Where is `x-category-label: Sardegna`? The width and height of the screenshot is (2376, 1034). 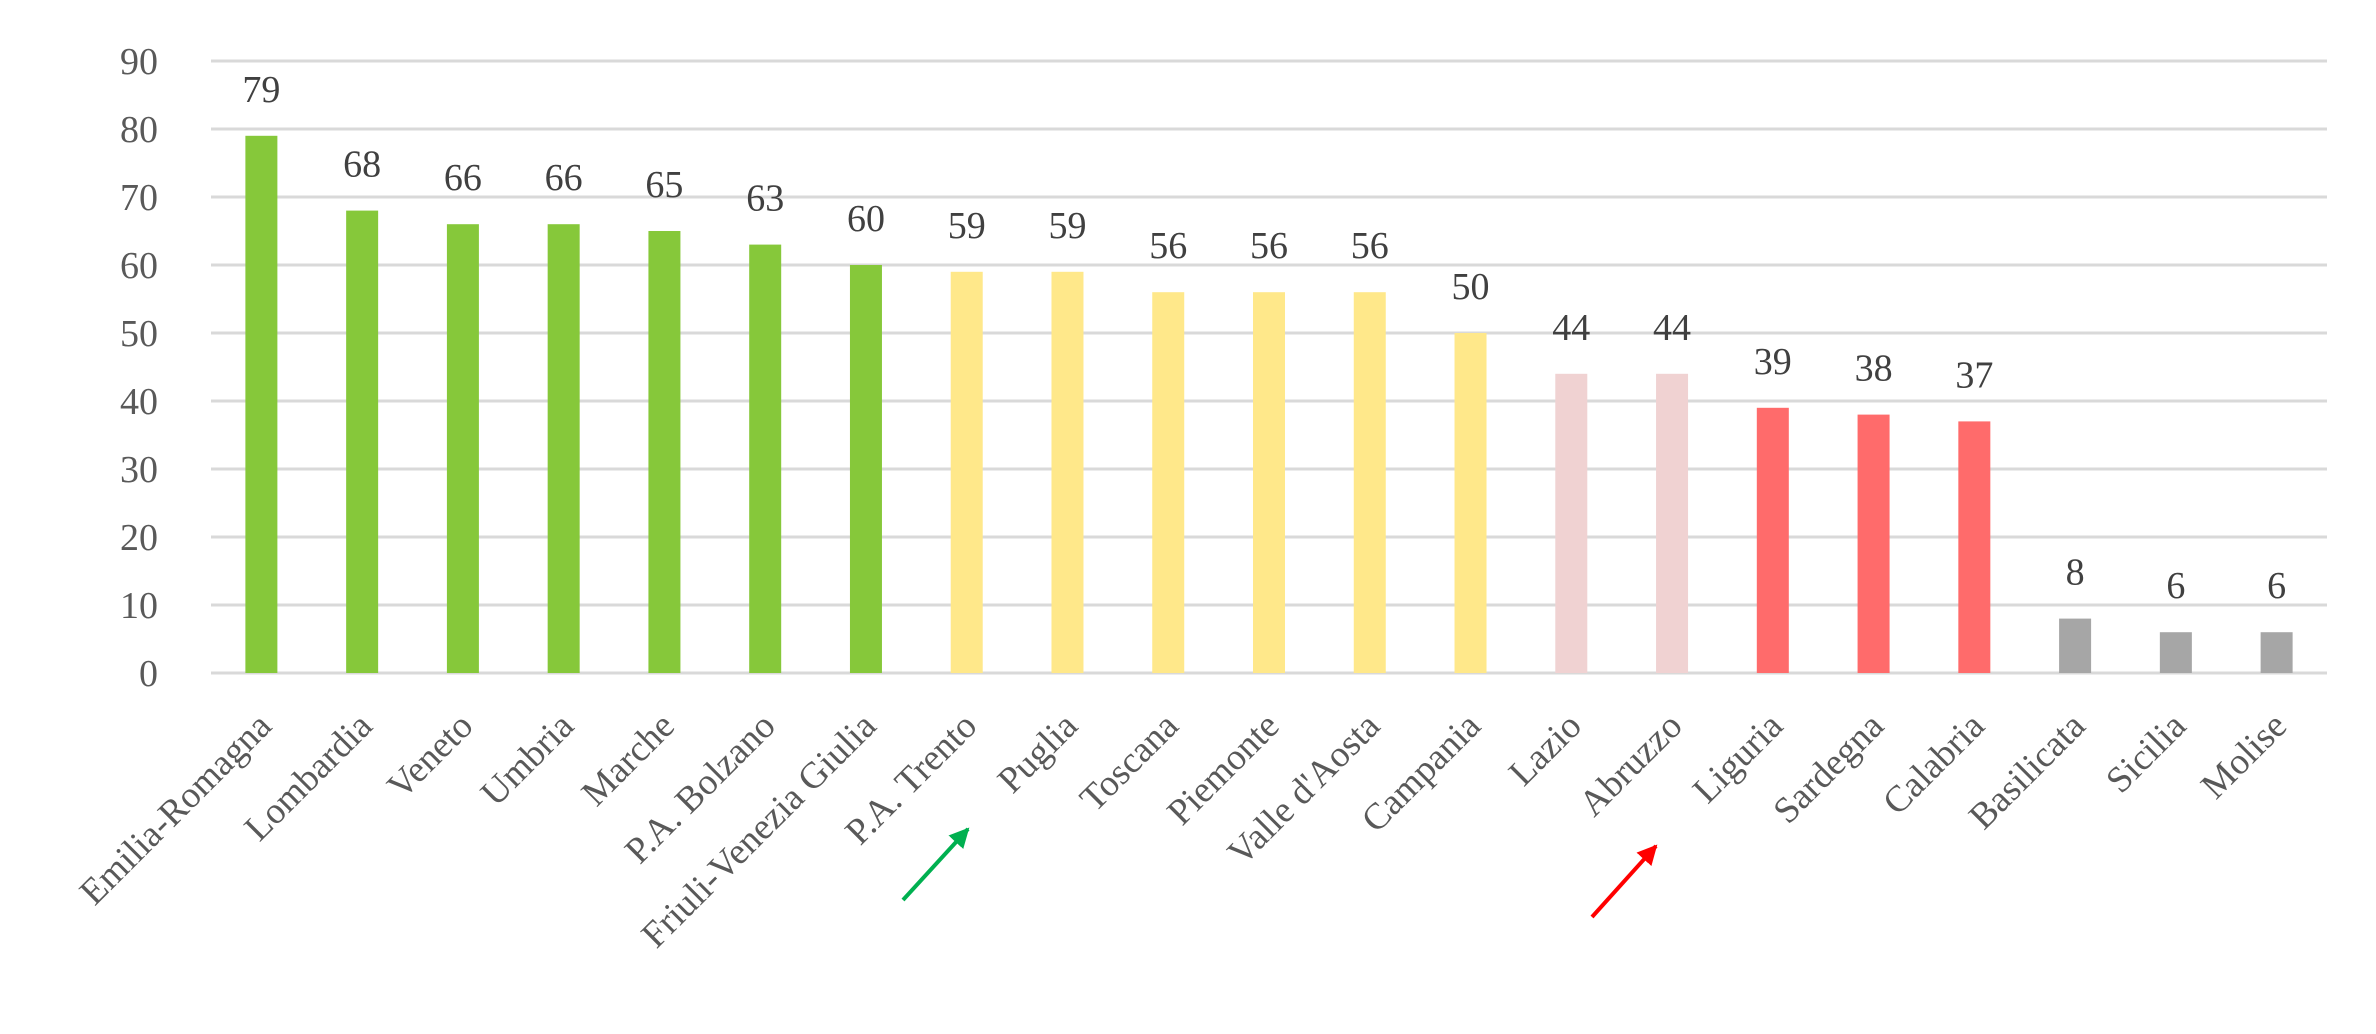 x-category-label: Sardegna is located at coordinates (1829, 768).